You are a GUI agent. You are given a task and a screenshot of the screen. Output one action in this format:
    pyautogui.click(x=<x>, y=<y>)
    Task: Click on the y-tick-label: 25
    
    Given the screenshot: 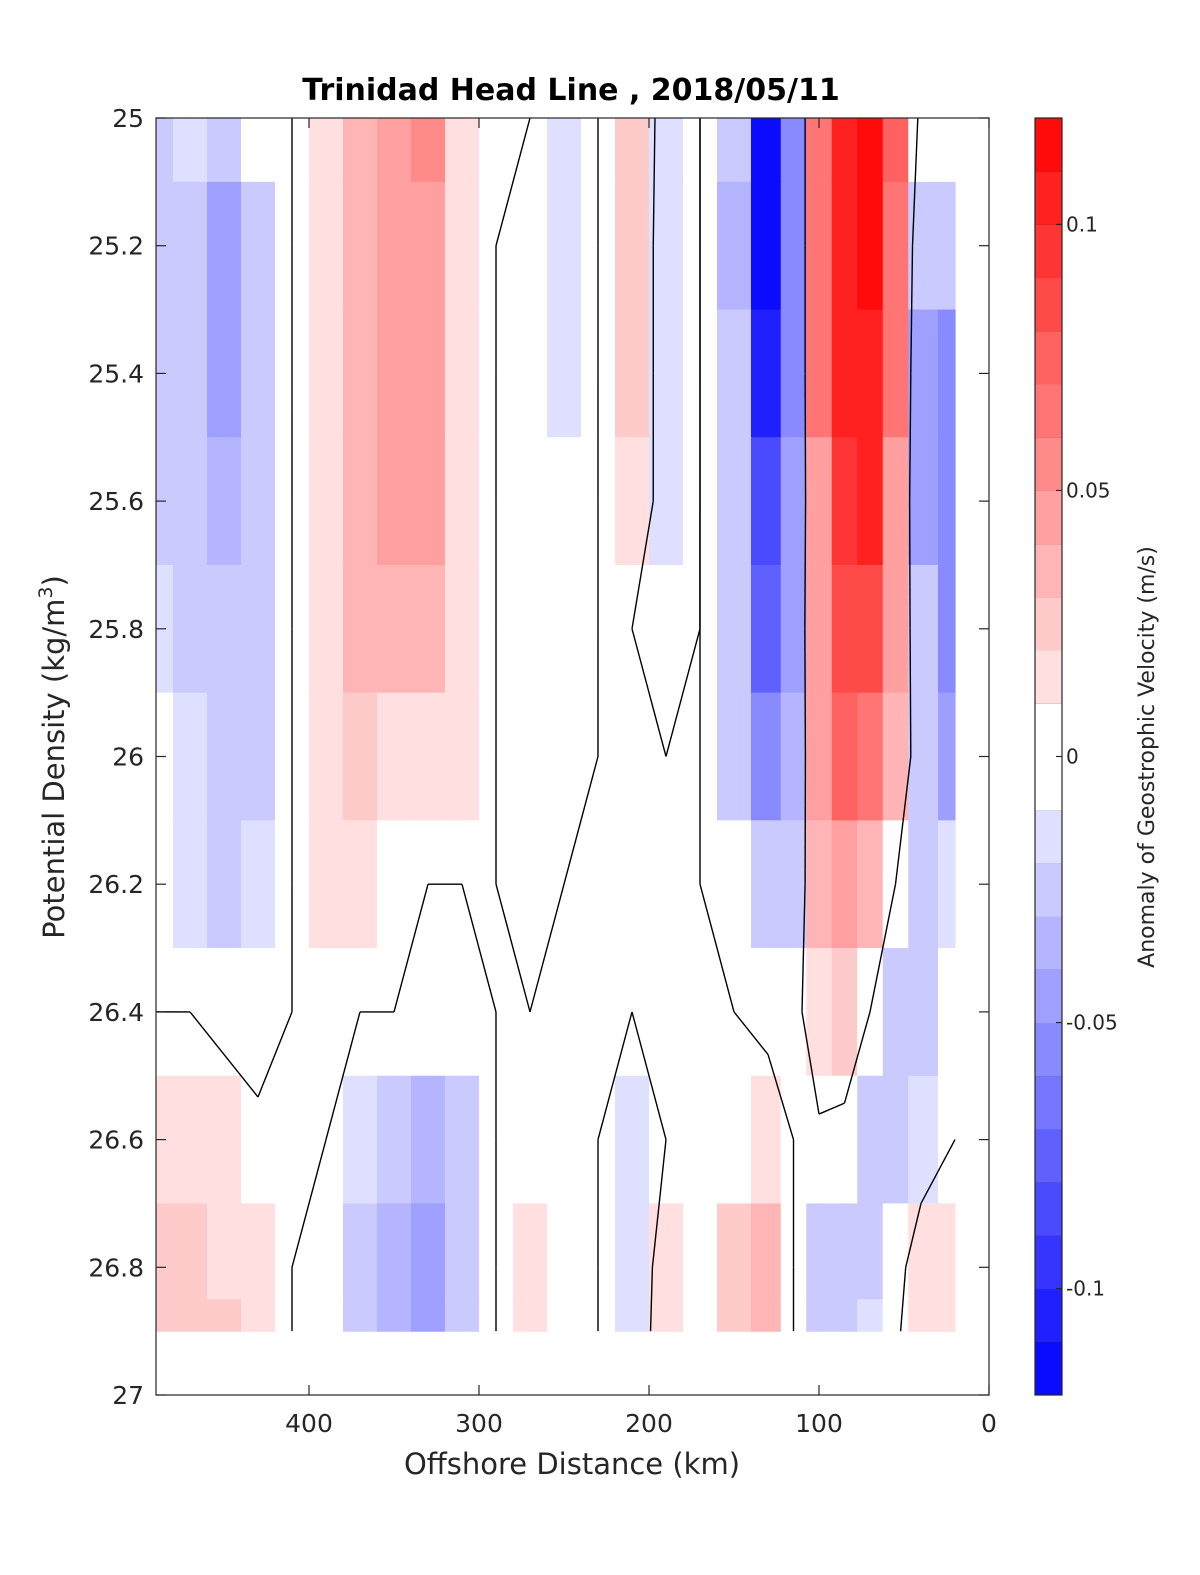 What is the action you would take?
    pyautogui.click(x=128, y=118)
    